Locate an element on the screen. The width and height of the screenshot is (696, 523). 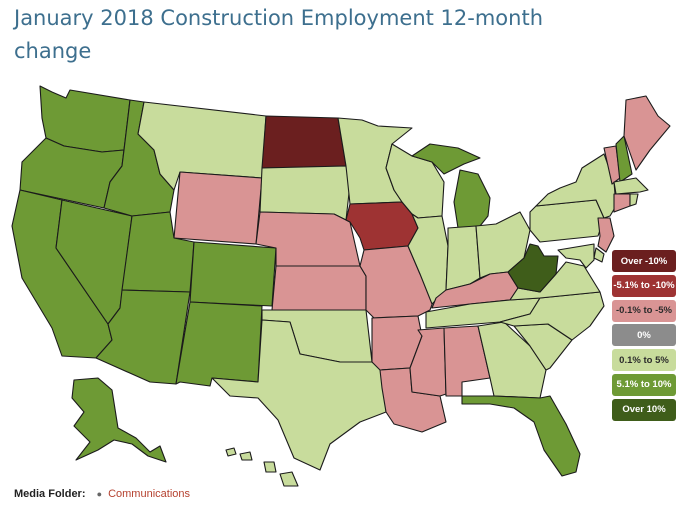
state-KS is located at coordinates (319, 288).